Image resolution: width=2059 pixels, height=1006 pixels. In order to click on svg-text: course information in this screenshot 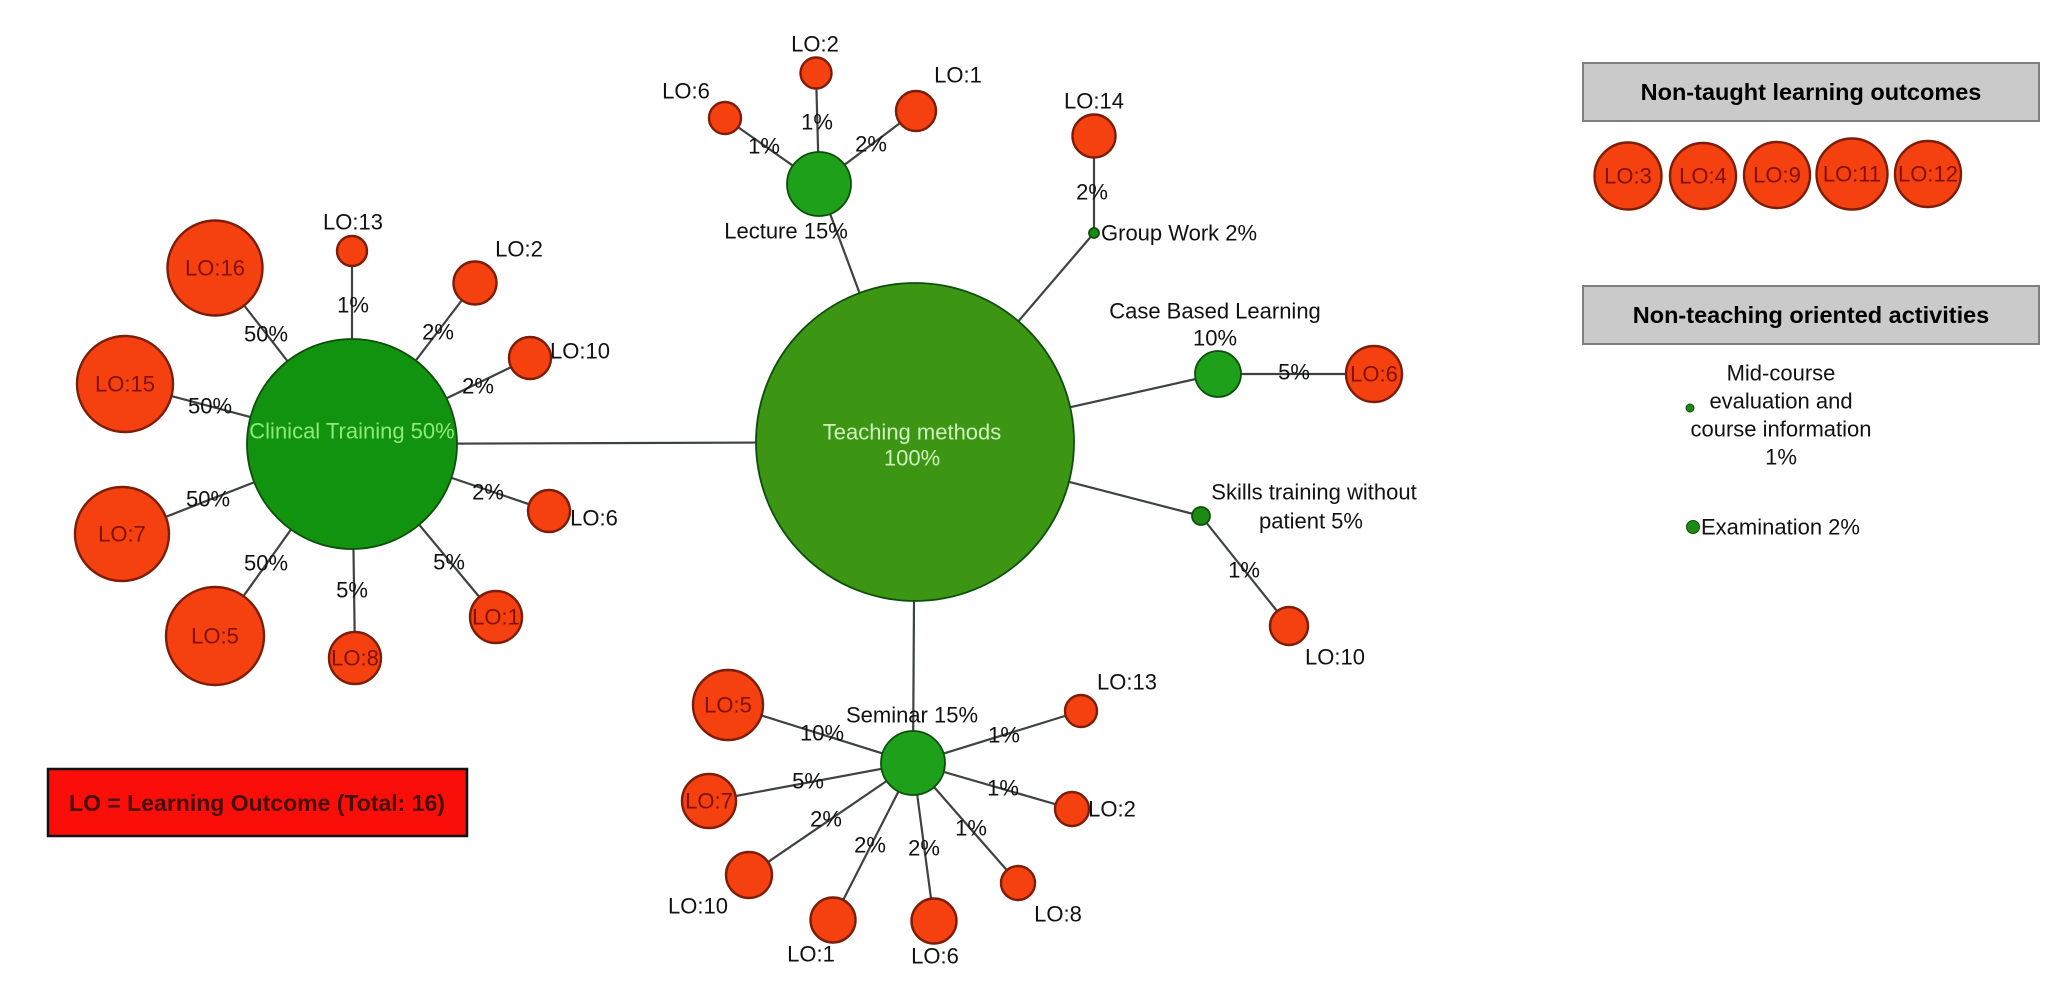, I will do `click(1781, 429)`.